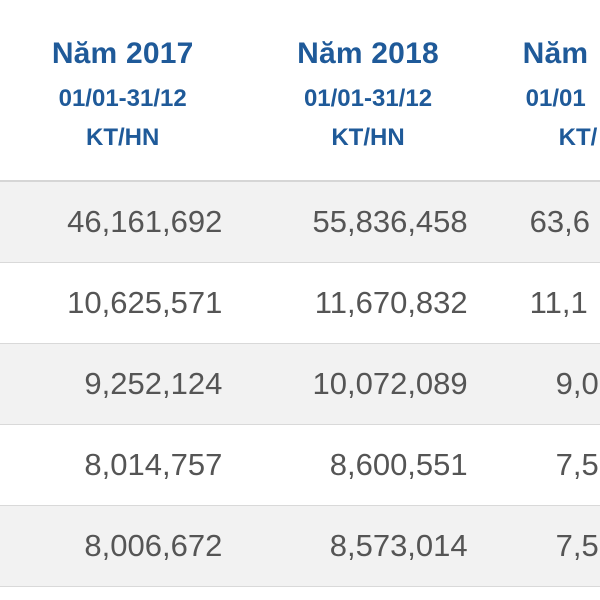 Image resolution: width=600 pixels, height=600 pixels. Describe the element at coordinates (368, 384) in the screenshot. I see `table-cell: 10,072,089` at that location.